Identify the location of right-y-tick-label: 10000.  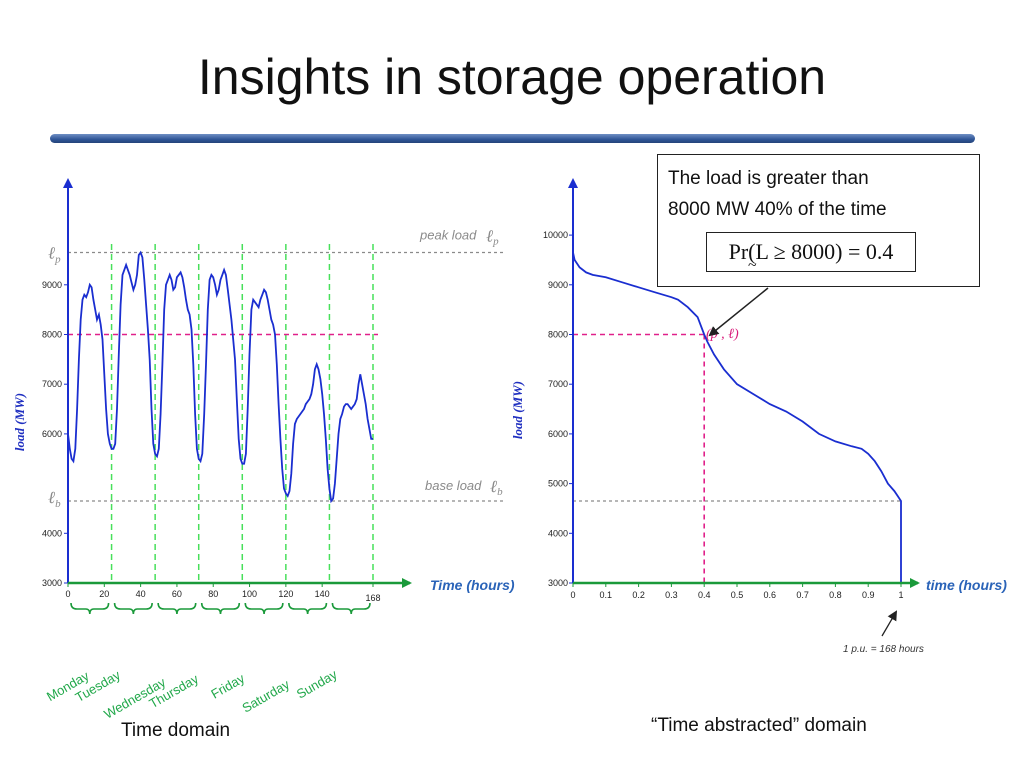
(555, 235).